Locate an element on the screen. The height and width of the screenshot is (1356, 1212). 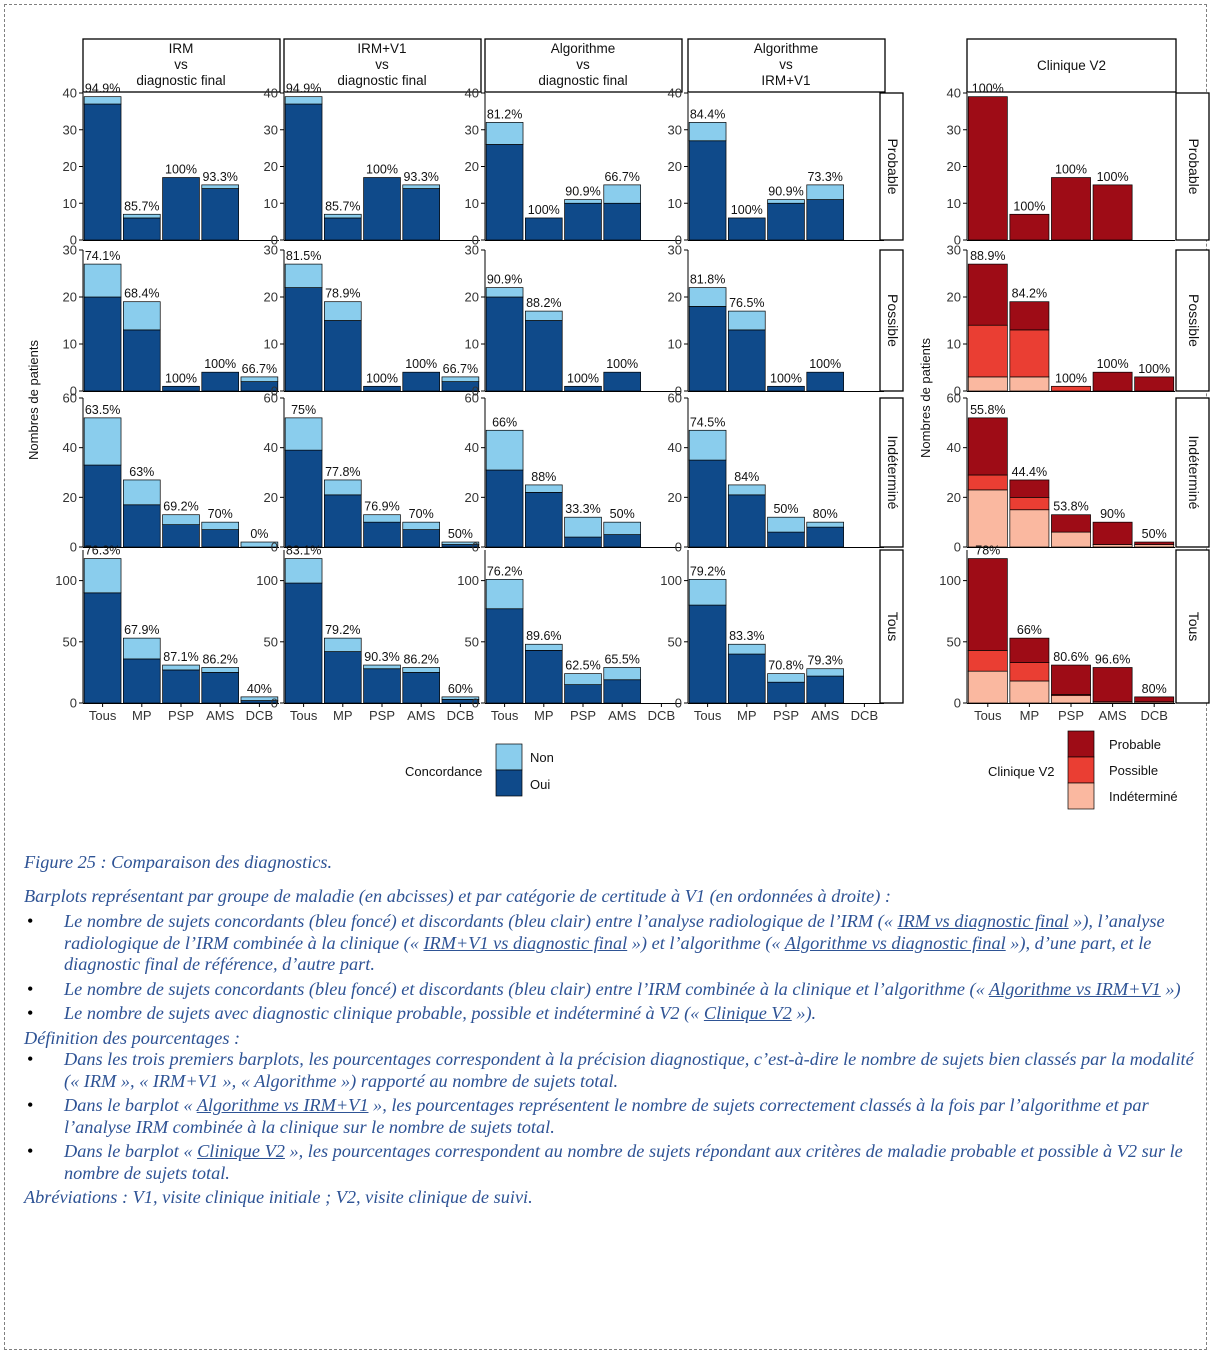
legend-swatch-indetermine is located at coordinates (1081, 796).